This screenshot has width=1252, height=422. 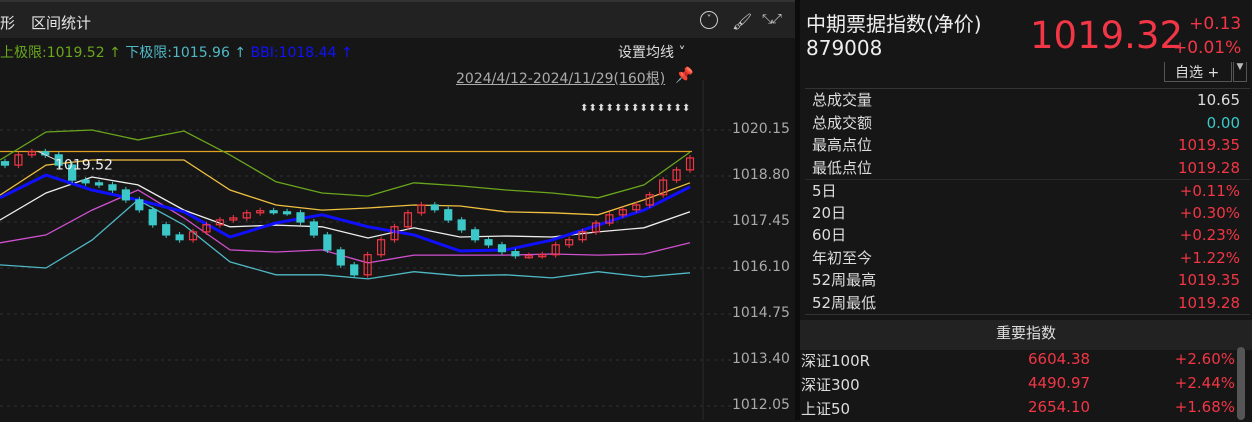 I want to click on stat-row: 5日 +0.11%, so click(x=1027, y=190).